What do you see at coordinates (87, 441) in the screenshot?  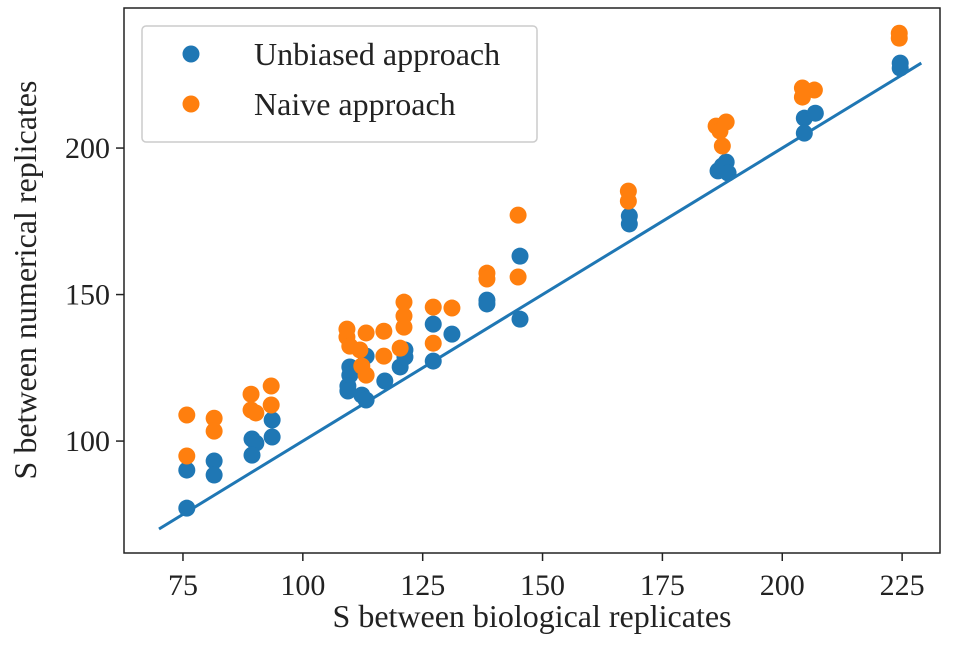 I see `y-tick-label: 100` at bounding box center [87, 441].